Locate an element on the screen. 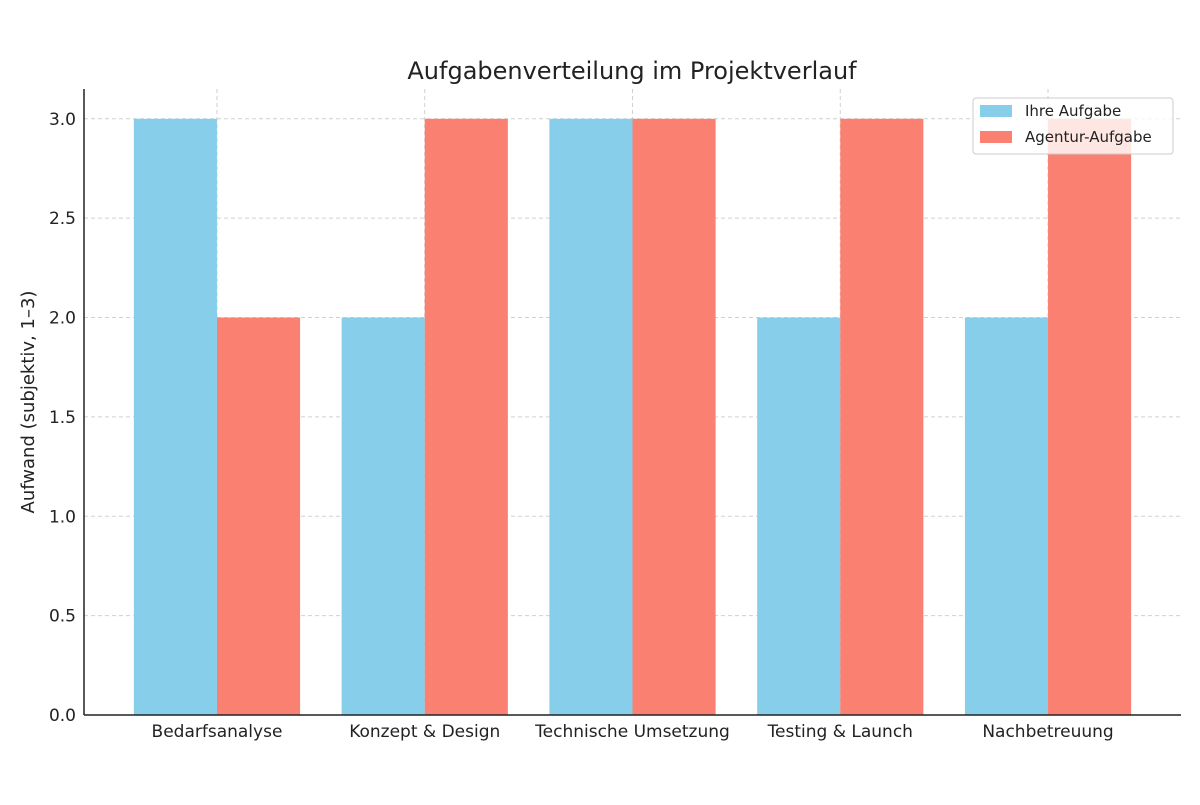 This screenshot has height=805, width=1200. x-tick-label: Bedarfsanalyse is located at coordinates (217, 732).